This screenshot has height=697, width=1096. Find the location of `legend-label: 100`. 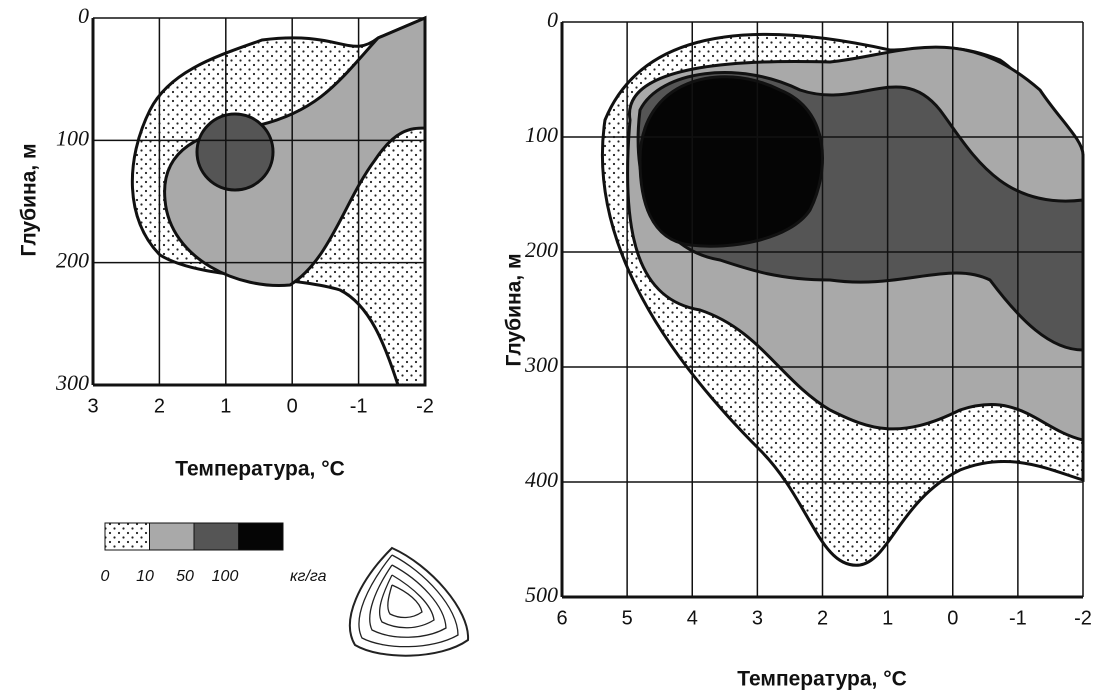

legend-label: 100 is located at coordinates (225, 576).